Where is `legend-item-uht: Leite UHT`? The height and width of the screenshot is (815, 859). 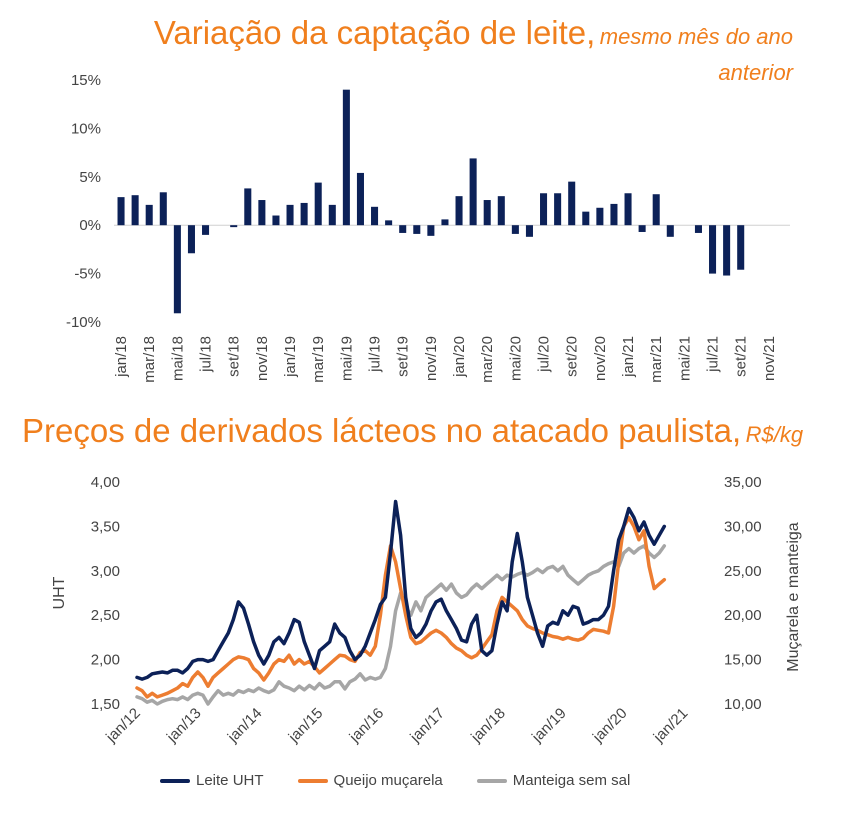 legend-item-uht: Leite UHT is located at coordinates (212, 780).